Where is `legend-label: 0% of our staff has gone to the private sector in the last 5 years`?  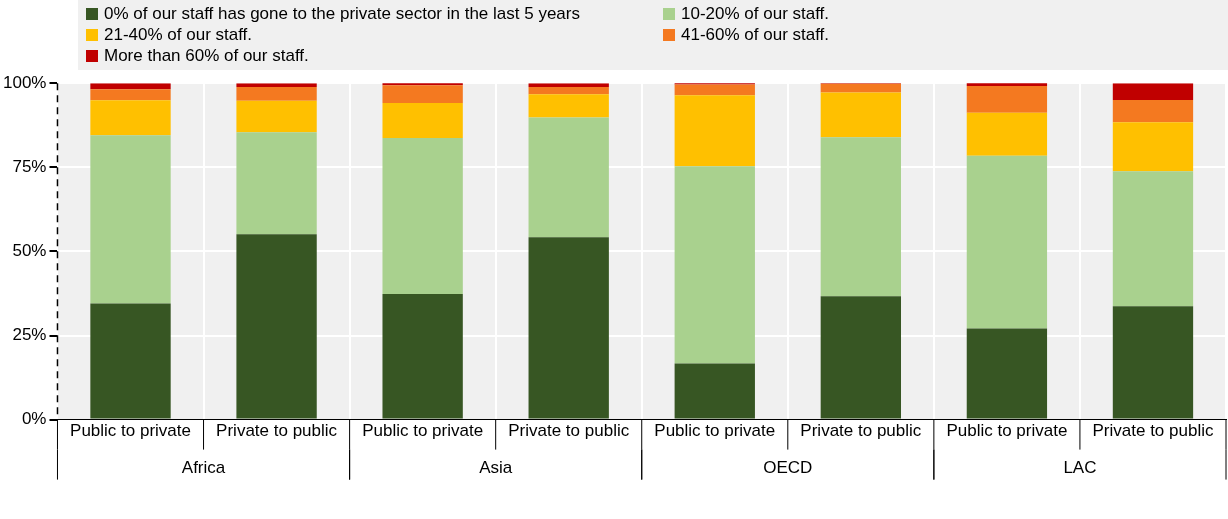 legend-label: 0% of our staff has gone to the private sector in the last 5 years is located at coordinates (342, 14).